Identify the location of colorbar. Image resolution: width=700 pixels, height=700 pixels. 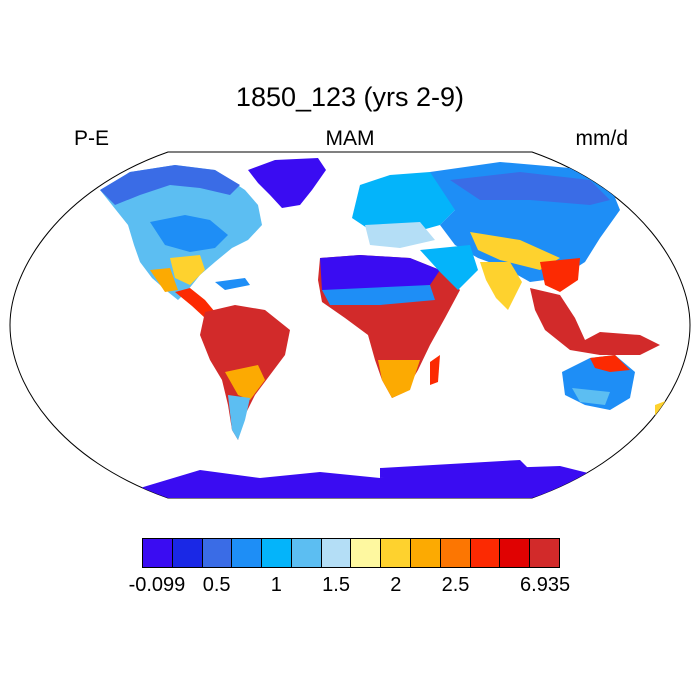
(351, 553).